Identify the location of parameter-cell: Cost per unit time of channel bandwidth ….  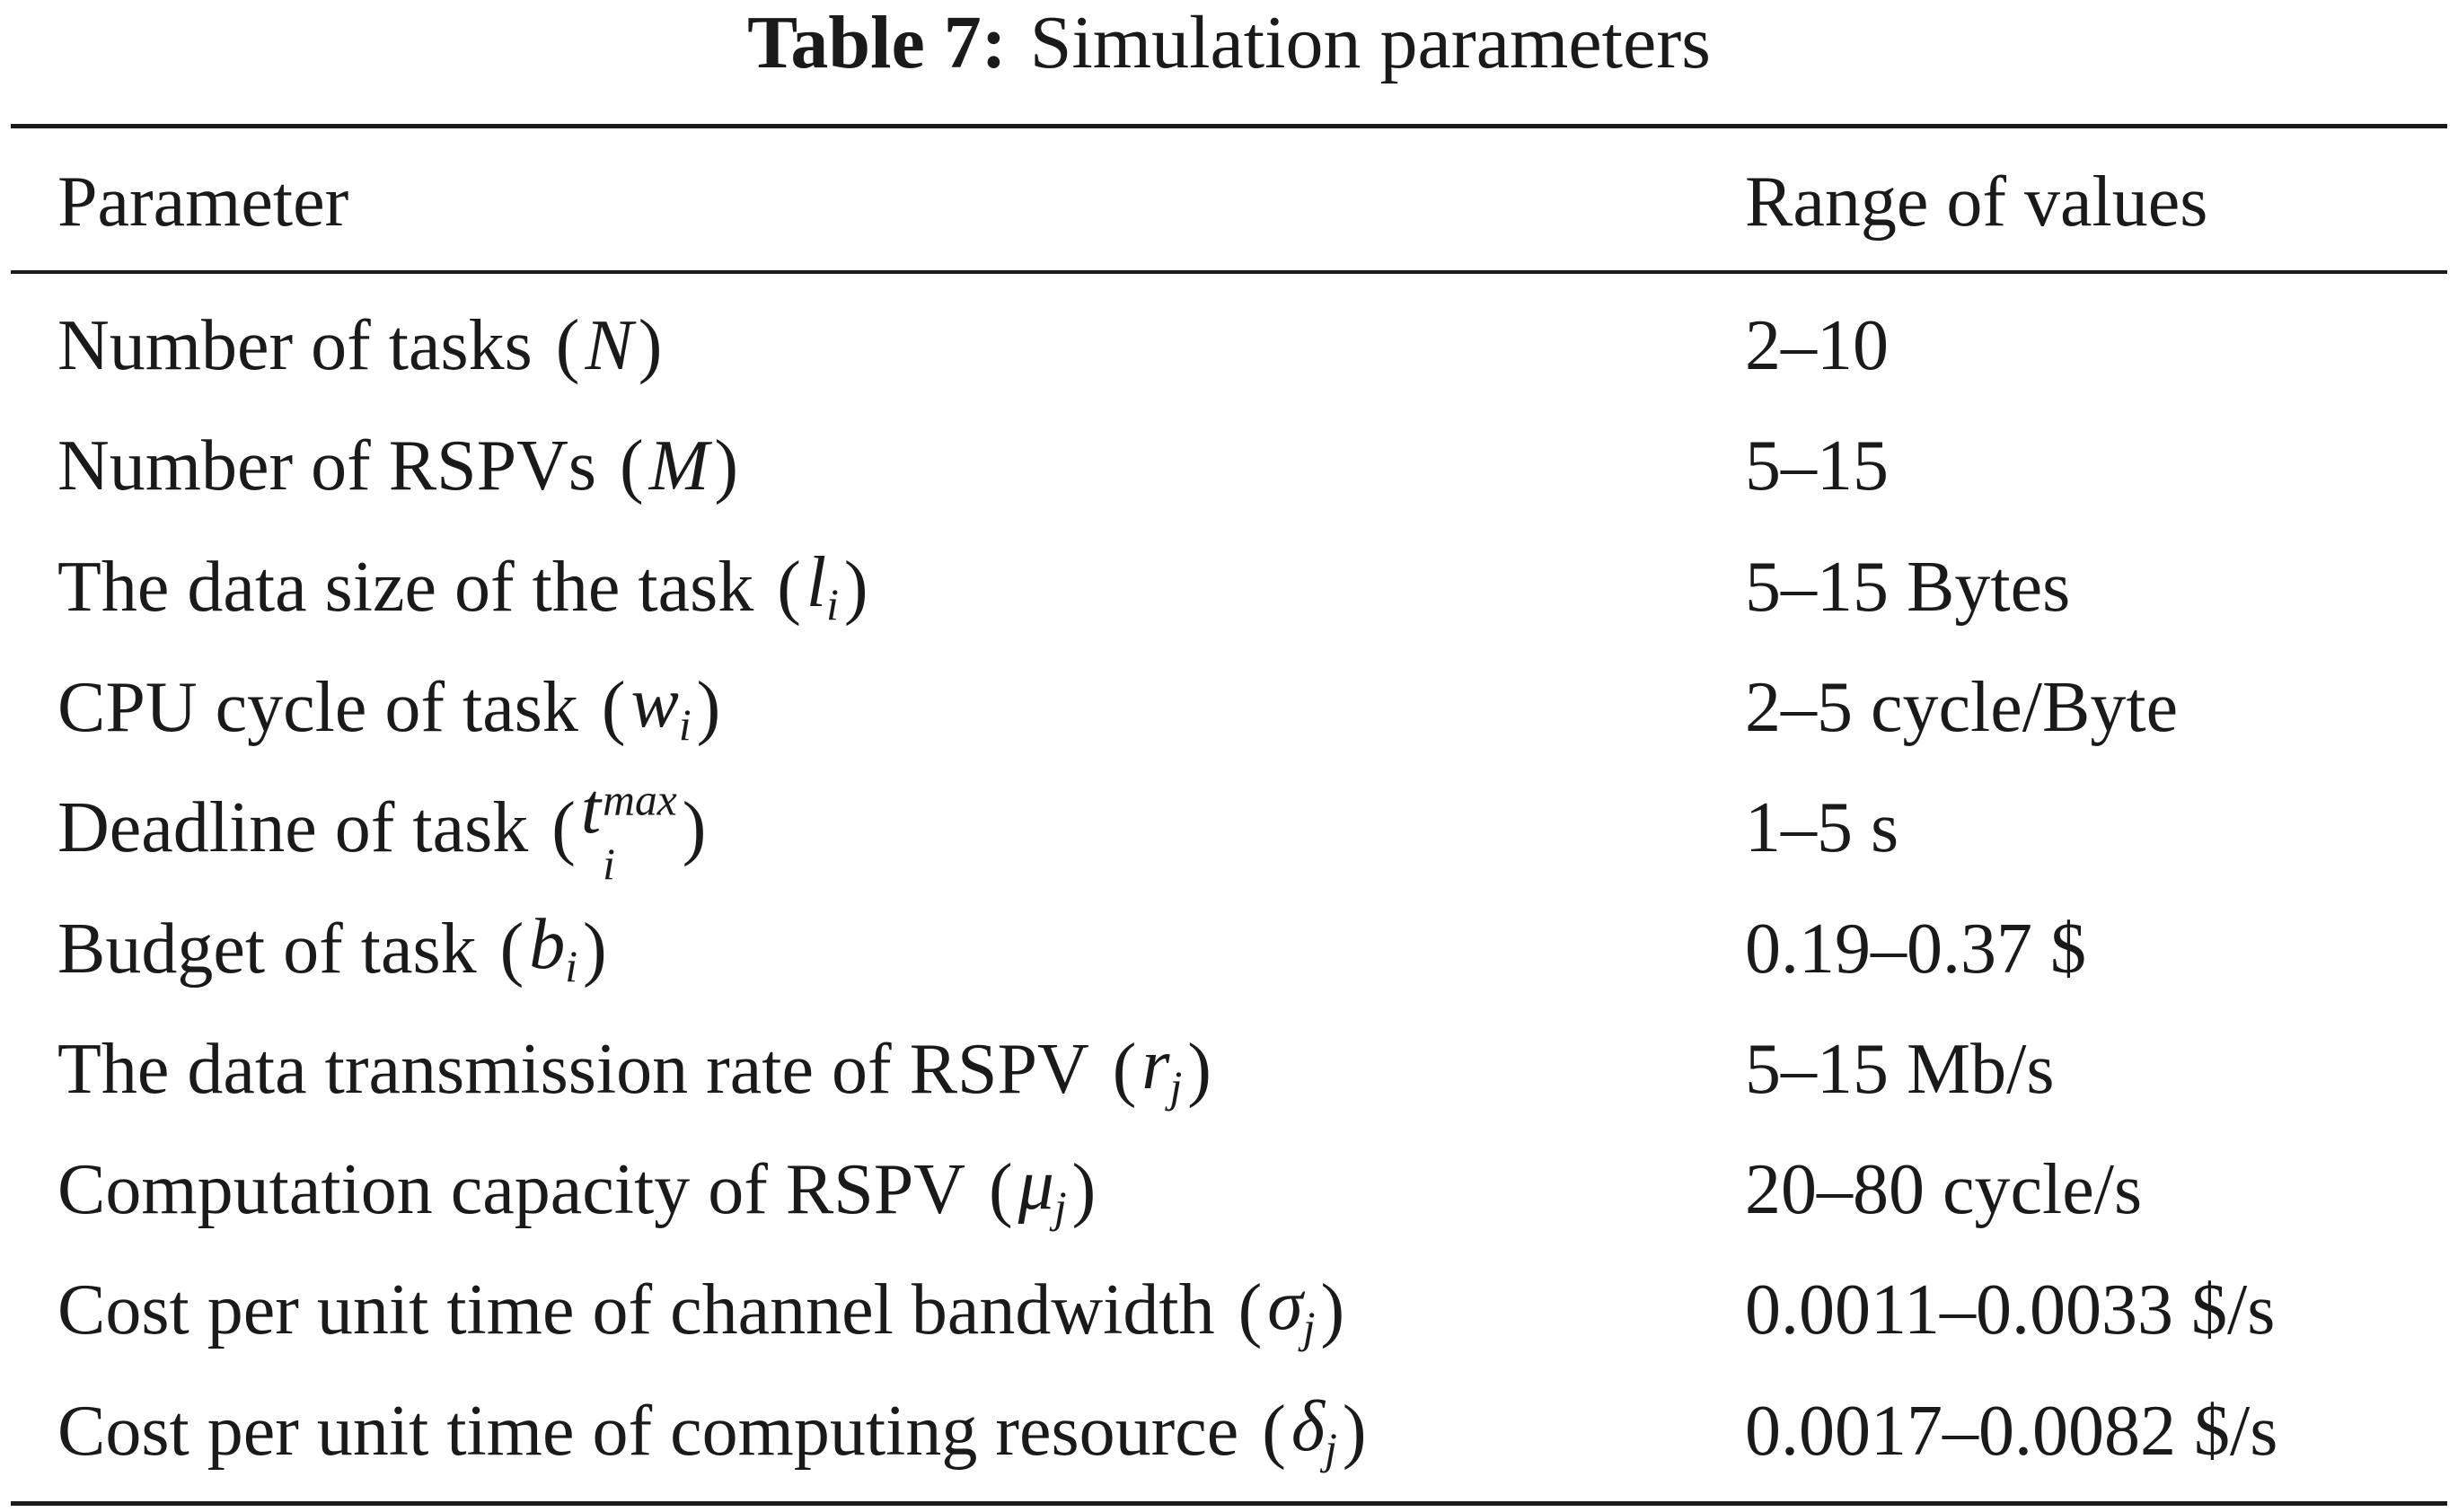
(701, 1309).